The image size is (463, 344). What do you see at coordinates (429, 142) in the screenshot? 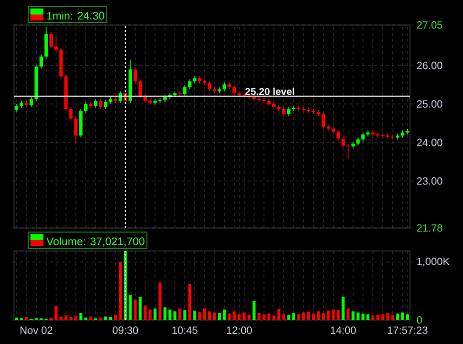
I see `y-tick-label: 24.00` at bounding box center [429, 142].